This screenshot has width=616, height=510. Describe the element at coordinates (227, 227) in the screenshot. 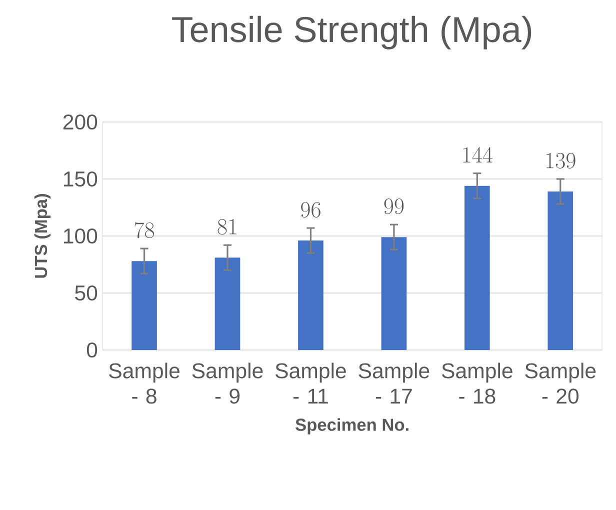

I see `data-label: 81` at that location.